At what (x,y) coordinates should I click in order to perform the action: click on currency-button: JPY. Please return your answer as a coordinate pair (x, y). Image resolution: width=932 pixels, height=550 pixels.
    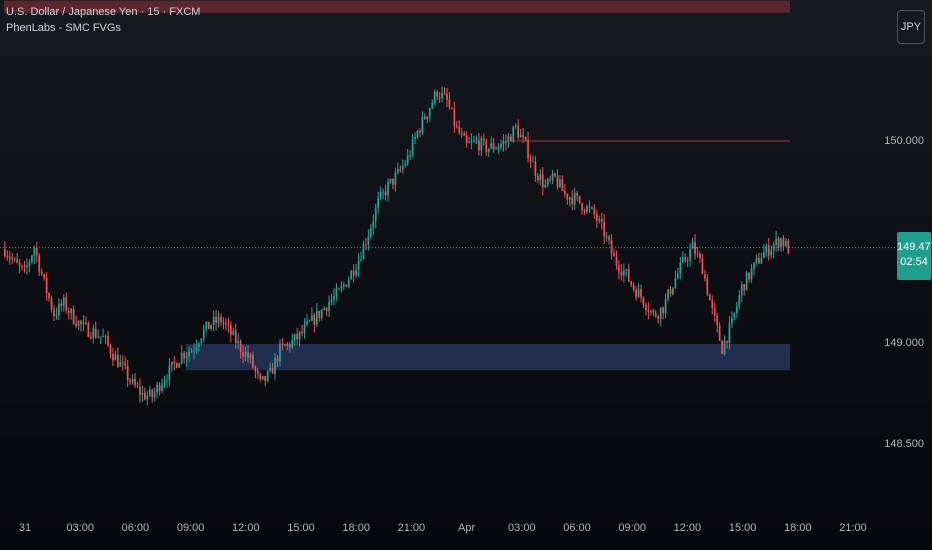
    Looking at the image, I should click on (911, 27).